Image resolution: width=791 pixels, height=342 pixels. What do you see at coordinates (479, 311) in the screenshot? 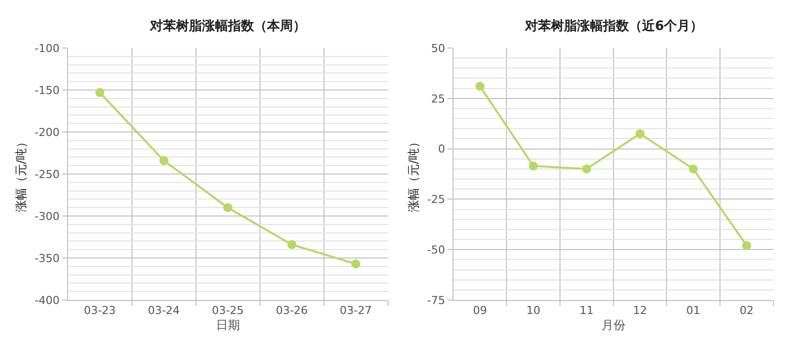
I see `x-tick-label: 09` at bounding box center [479, 311].